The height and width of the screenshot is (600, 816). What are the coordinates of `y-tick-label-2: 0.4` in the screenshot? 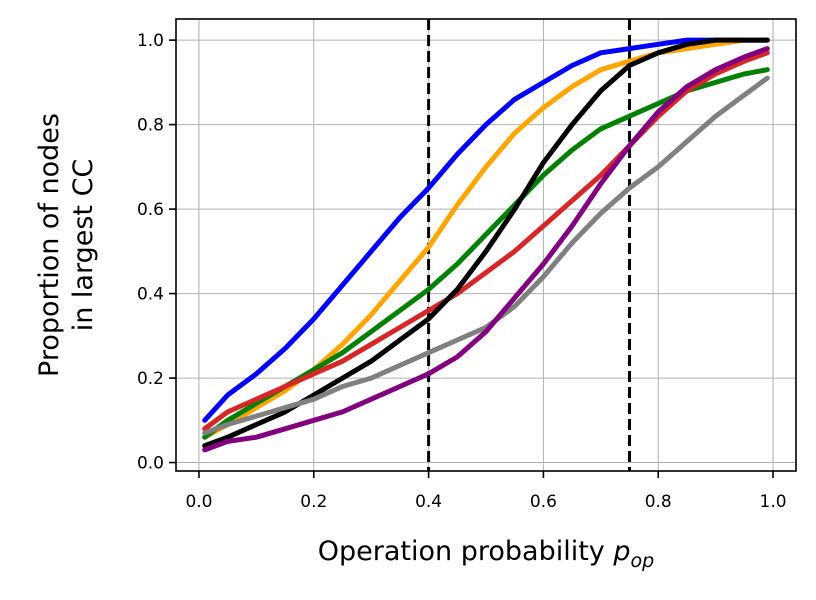 It's located at (150, 295).